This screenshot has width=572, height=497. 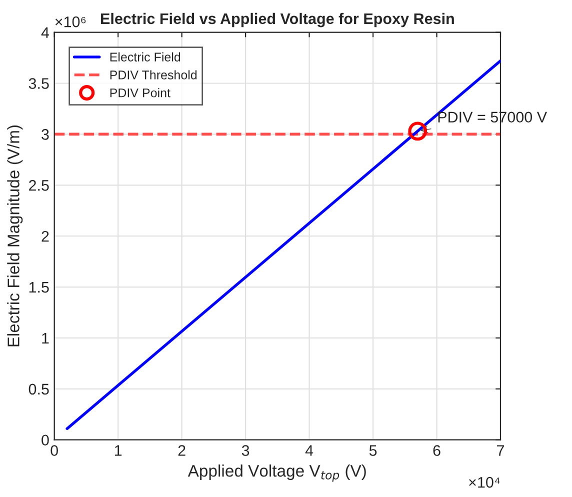 What do you see at coordinates (45, 338) in the screenshot?
I see `y-tick-label: 1` at bounding box center [45, 338].